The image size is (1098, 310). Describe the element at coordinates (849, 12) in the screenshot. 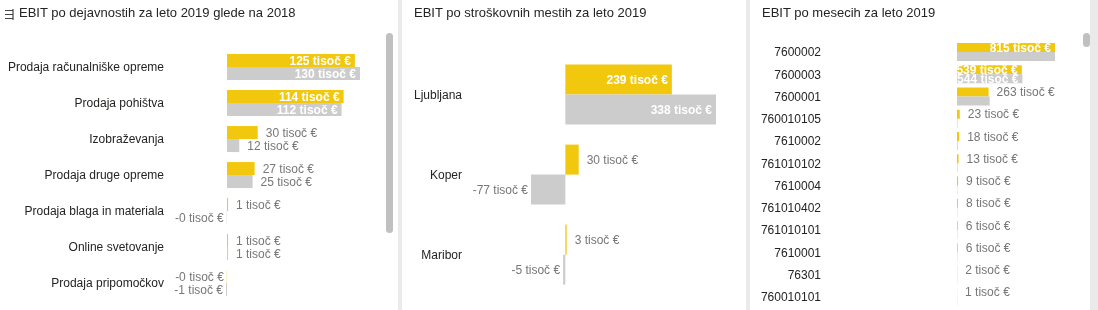

I see `text: EBIT po mesecih za leto 2019` at that location.